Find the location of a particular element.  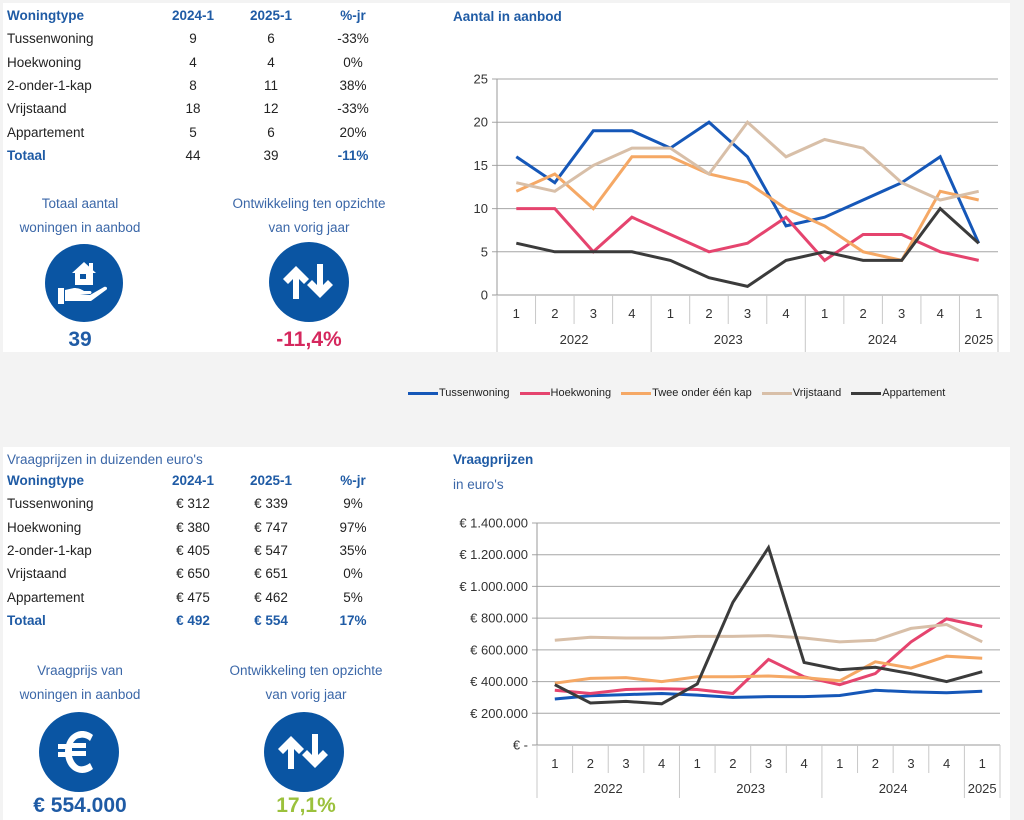

total-value-2024: € 492 is located at coordinates (193, 620).